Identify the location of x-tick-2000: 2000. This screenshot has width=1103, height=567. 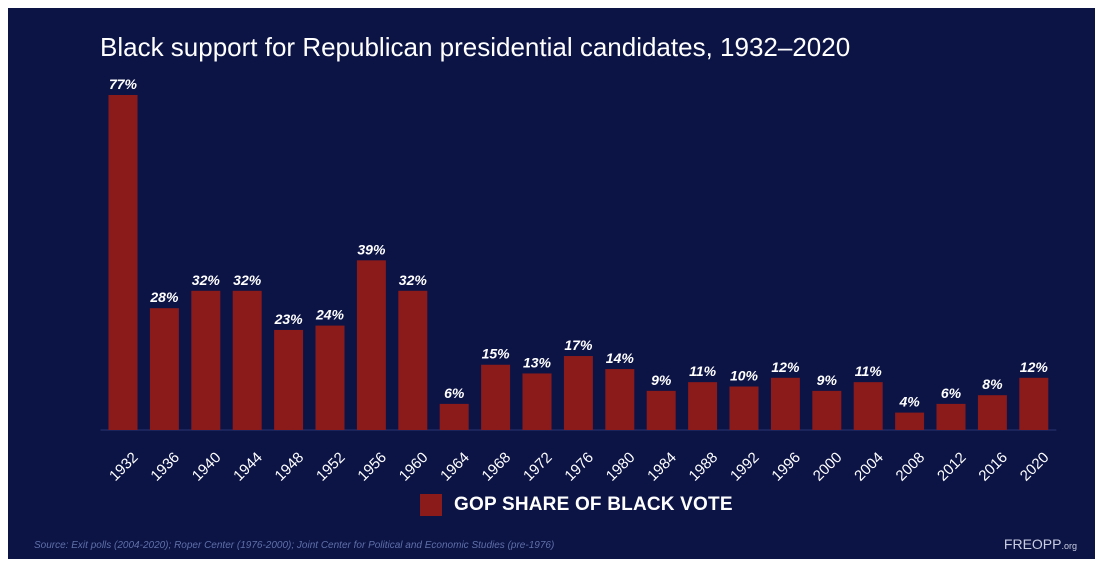
(828, 467).